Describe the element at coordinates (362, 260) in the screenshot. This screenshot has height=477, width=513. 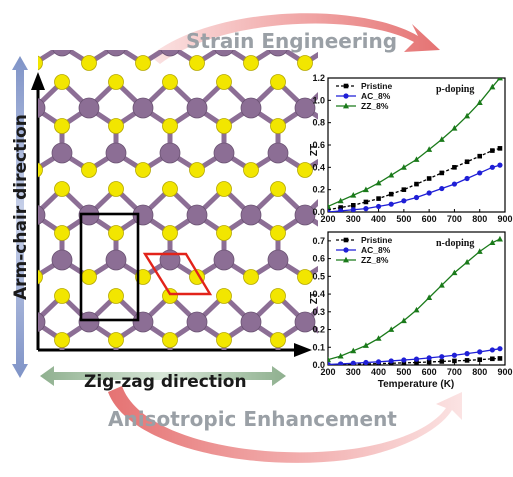
I see `legend-entry: ZZ_8%` at that location.